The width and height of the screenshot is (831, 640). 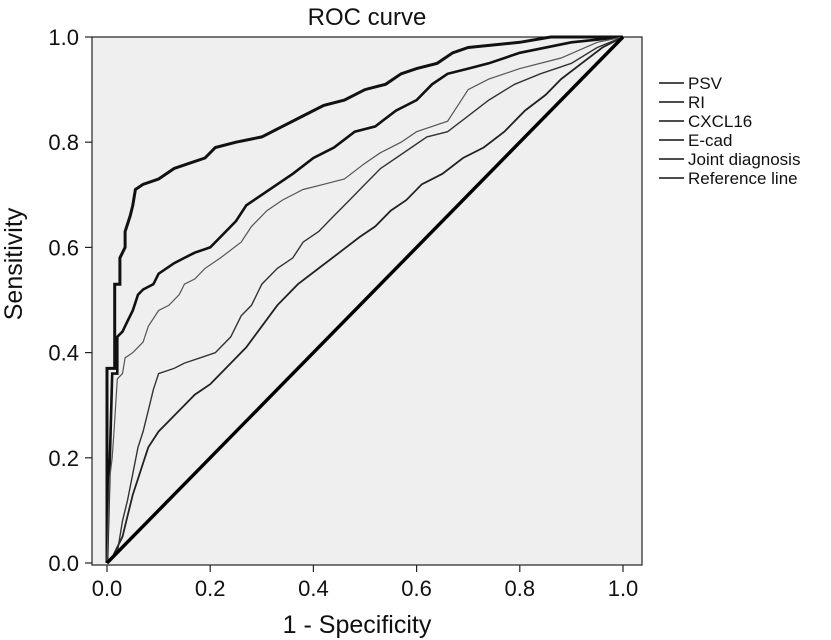 I want to click on x-tick-label: 0.0, so click(x=107, y=588).